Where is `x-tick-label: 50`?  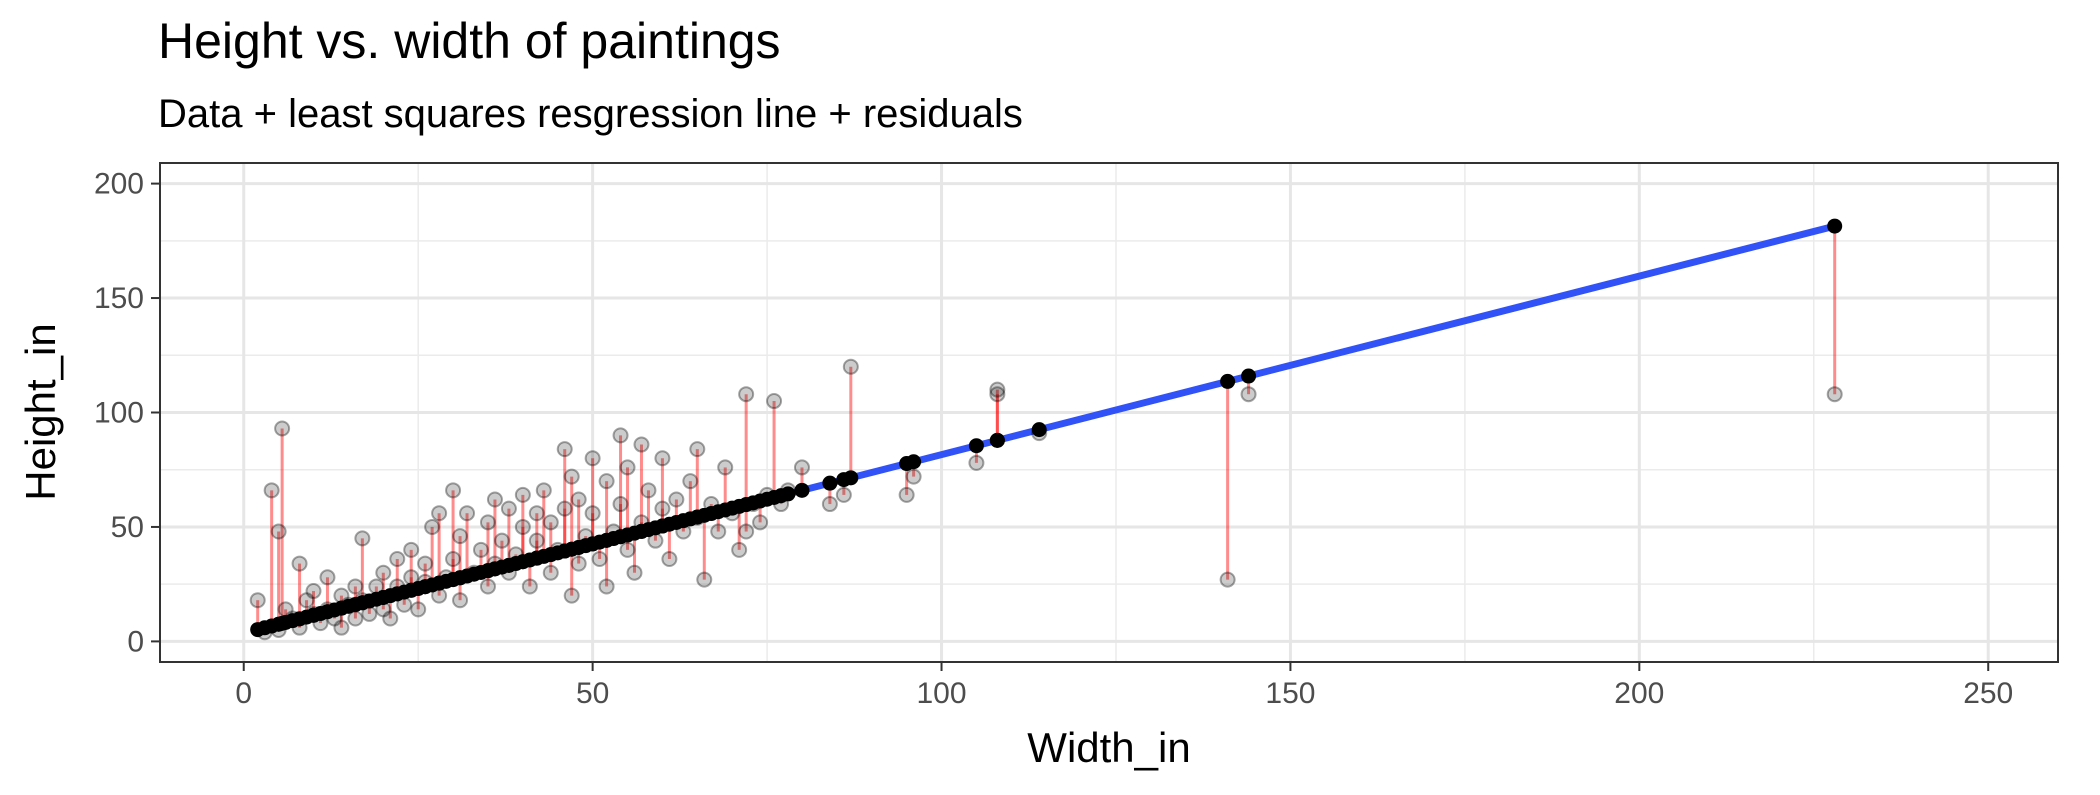
x-tick-label: 50 is located at coordinates (592, 693).